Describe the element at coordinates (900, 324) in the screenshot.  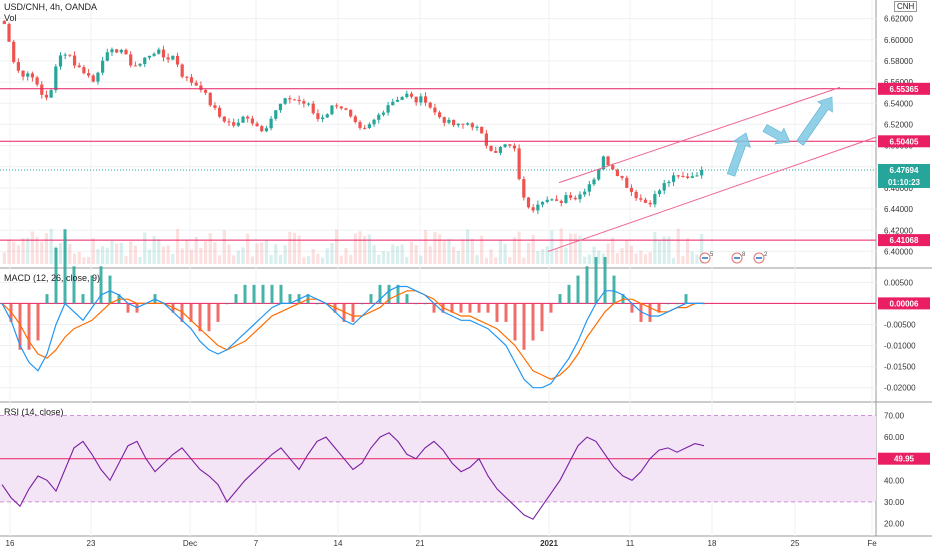
I see `macd-tick-label: -0.00500` at that location.